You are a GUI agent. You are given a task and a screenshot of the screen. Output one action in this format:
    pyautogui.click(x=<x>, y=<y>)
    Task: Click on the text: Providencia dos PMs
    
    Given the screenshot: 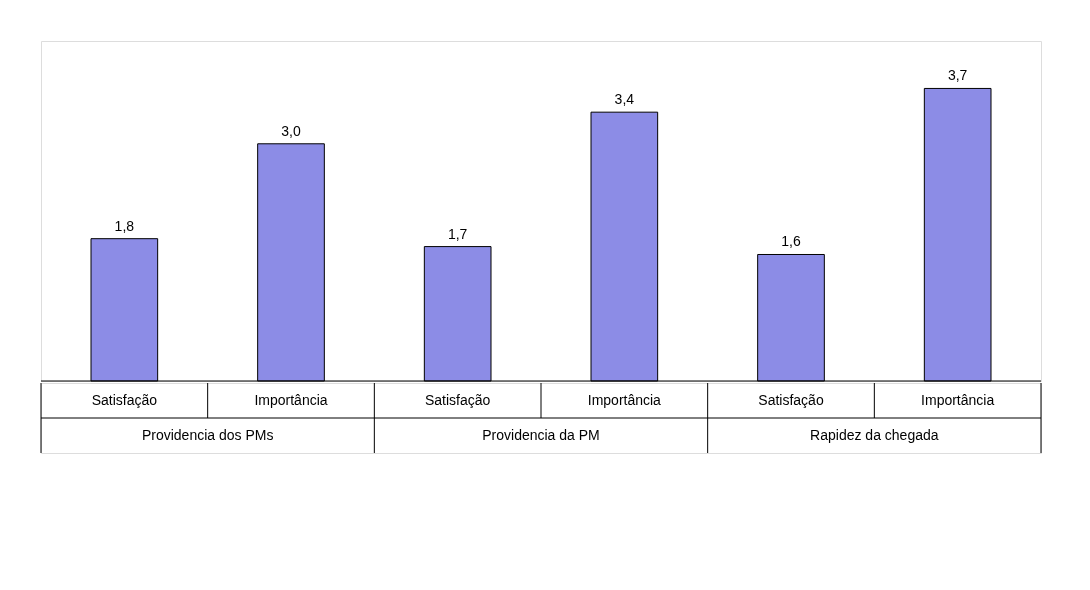 What is the action you would take?
    pyautogui.click(x=207, y=434)
    